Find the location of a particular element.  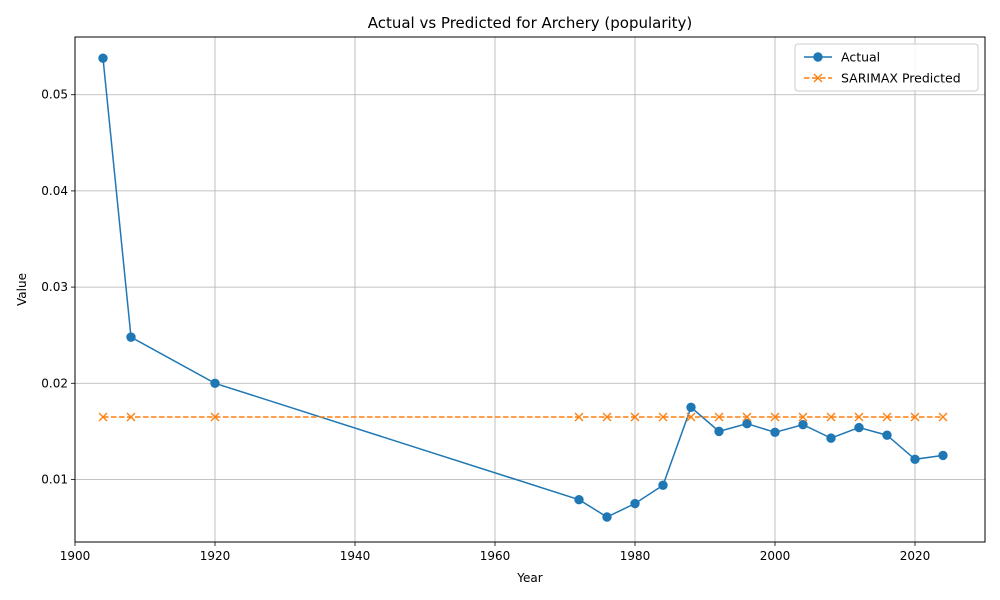

legend-box is located at coordinates (886, 67).